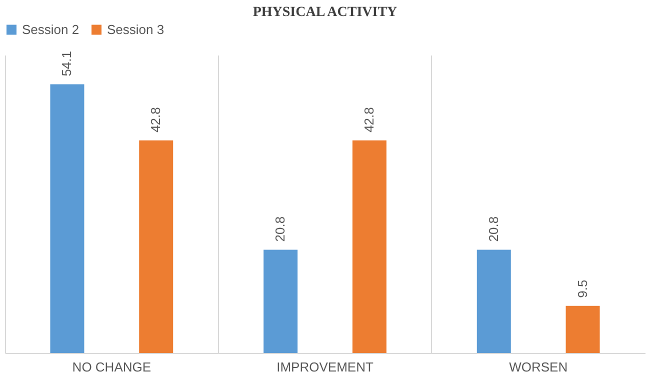 This screenshot has height=379, width=650. Describe the element at coordinates (538, 367) in the screenshot. I see `x-tick-label: WORSEN` at that location.